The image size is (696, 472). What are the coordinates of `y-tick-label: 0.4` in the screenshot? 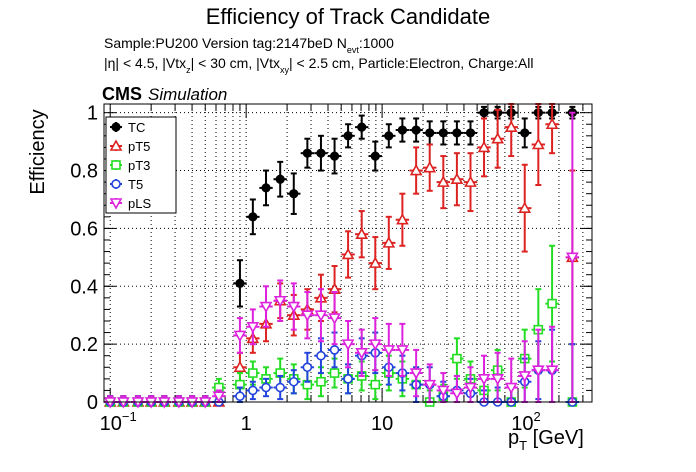 It's located at (84, 287).